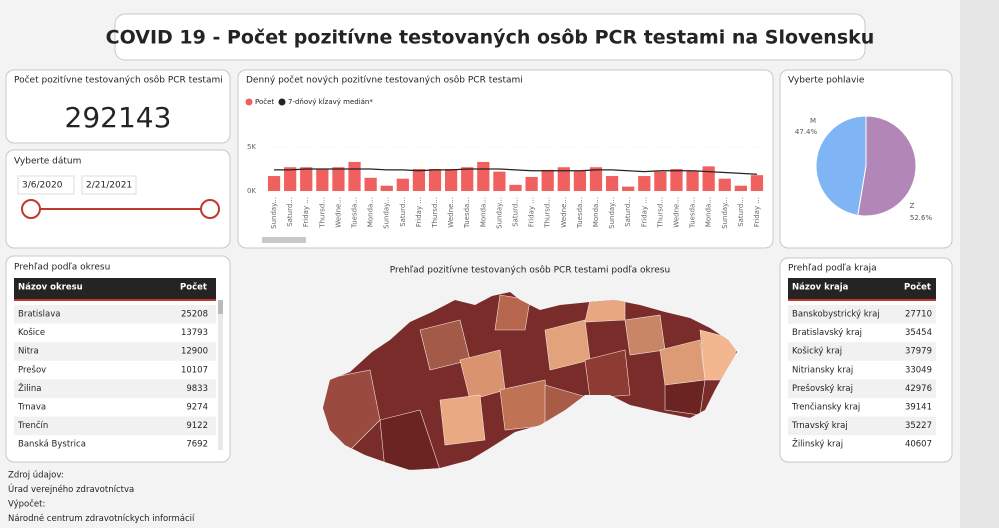 The height and width of the screenshot is (528, 999). What do you see at coordinates (817, 444) in the screenshot?
I see `cell: Žilinský kraj` at bounding box center [817, 444].